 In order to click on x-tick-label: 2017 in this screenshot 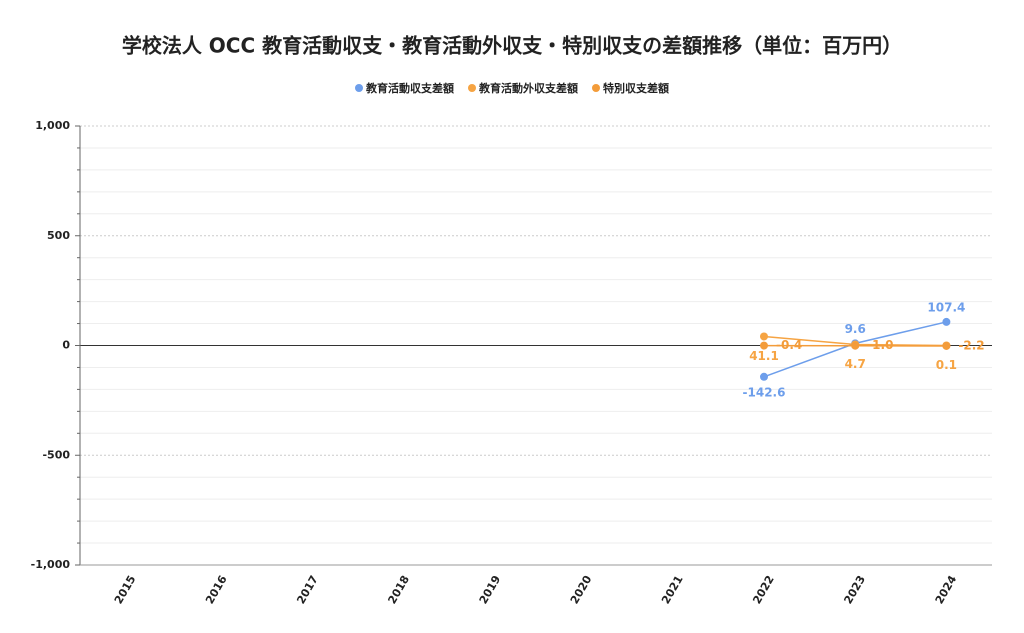, I will do `click(307, 589)`.